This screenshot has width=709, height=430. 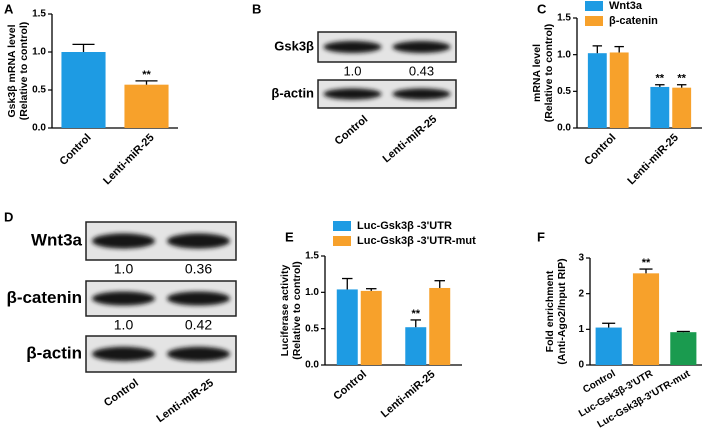 What do you see at coordinates (404, 226) in the screenshot?
I see `legend-label: Luc-Gsk3β -3'UTR` at bounding box center [404, 226].